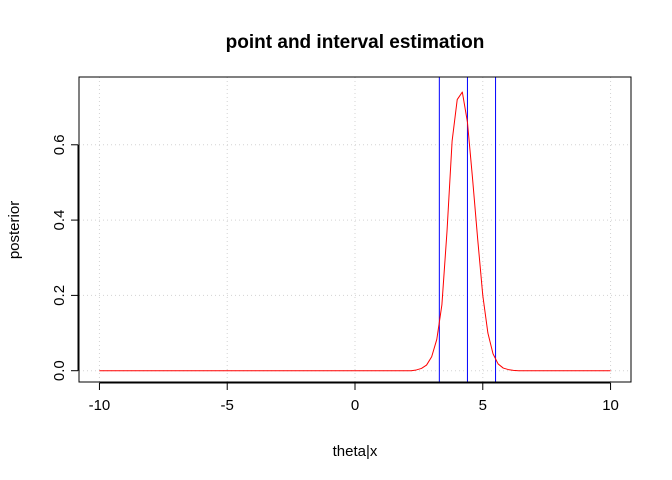  I want to click on x-tick-label: 10, so click(610, 405).